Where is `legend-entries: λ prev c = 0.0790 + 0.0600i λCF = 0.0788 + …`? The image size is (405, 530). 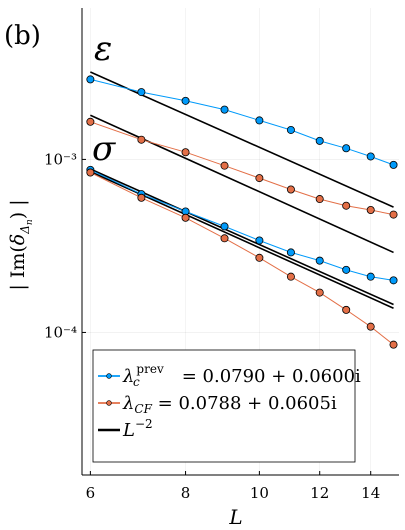 legend-entries: λ prev c = 0.0790 + 0.0600i λCF = 0.0788 + … is located at coordinates (229, 401).